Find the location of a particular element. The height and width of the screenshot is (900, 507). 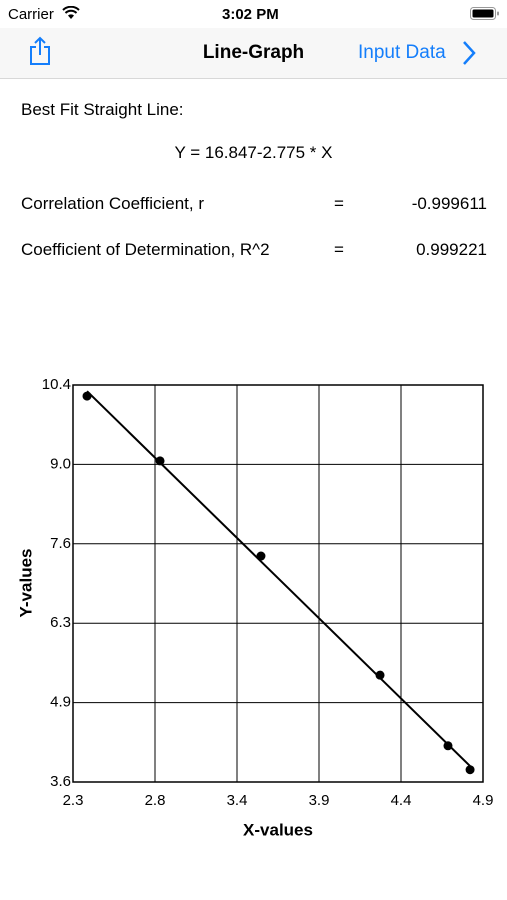

row-value: 0.999221 is located at coordinates (451, 249).